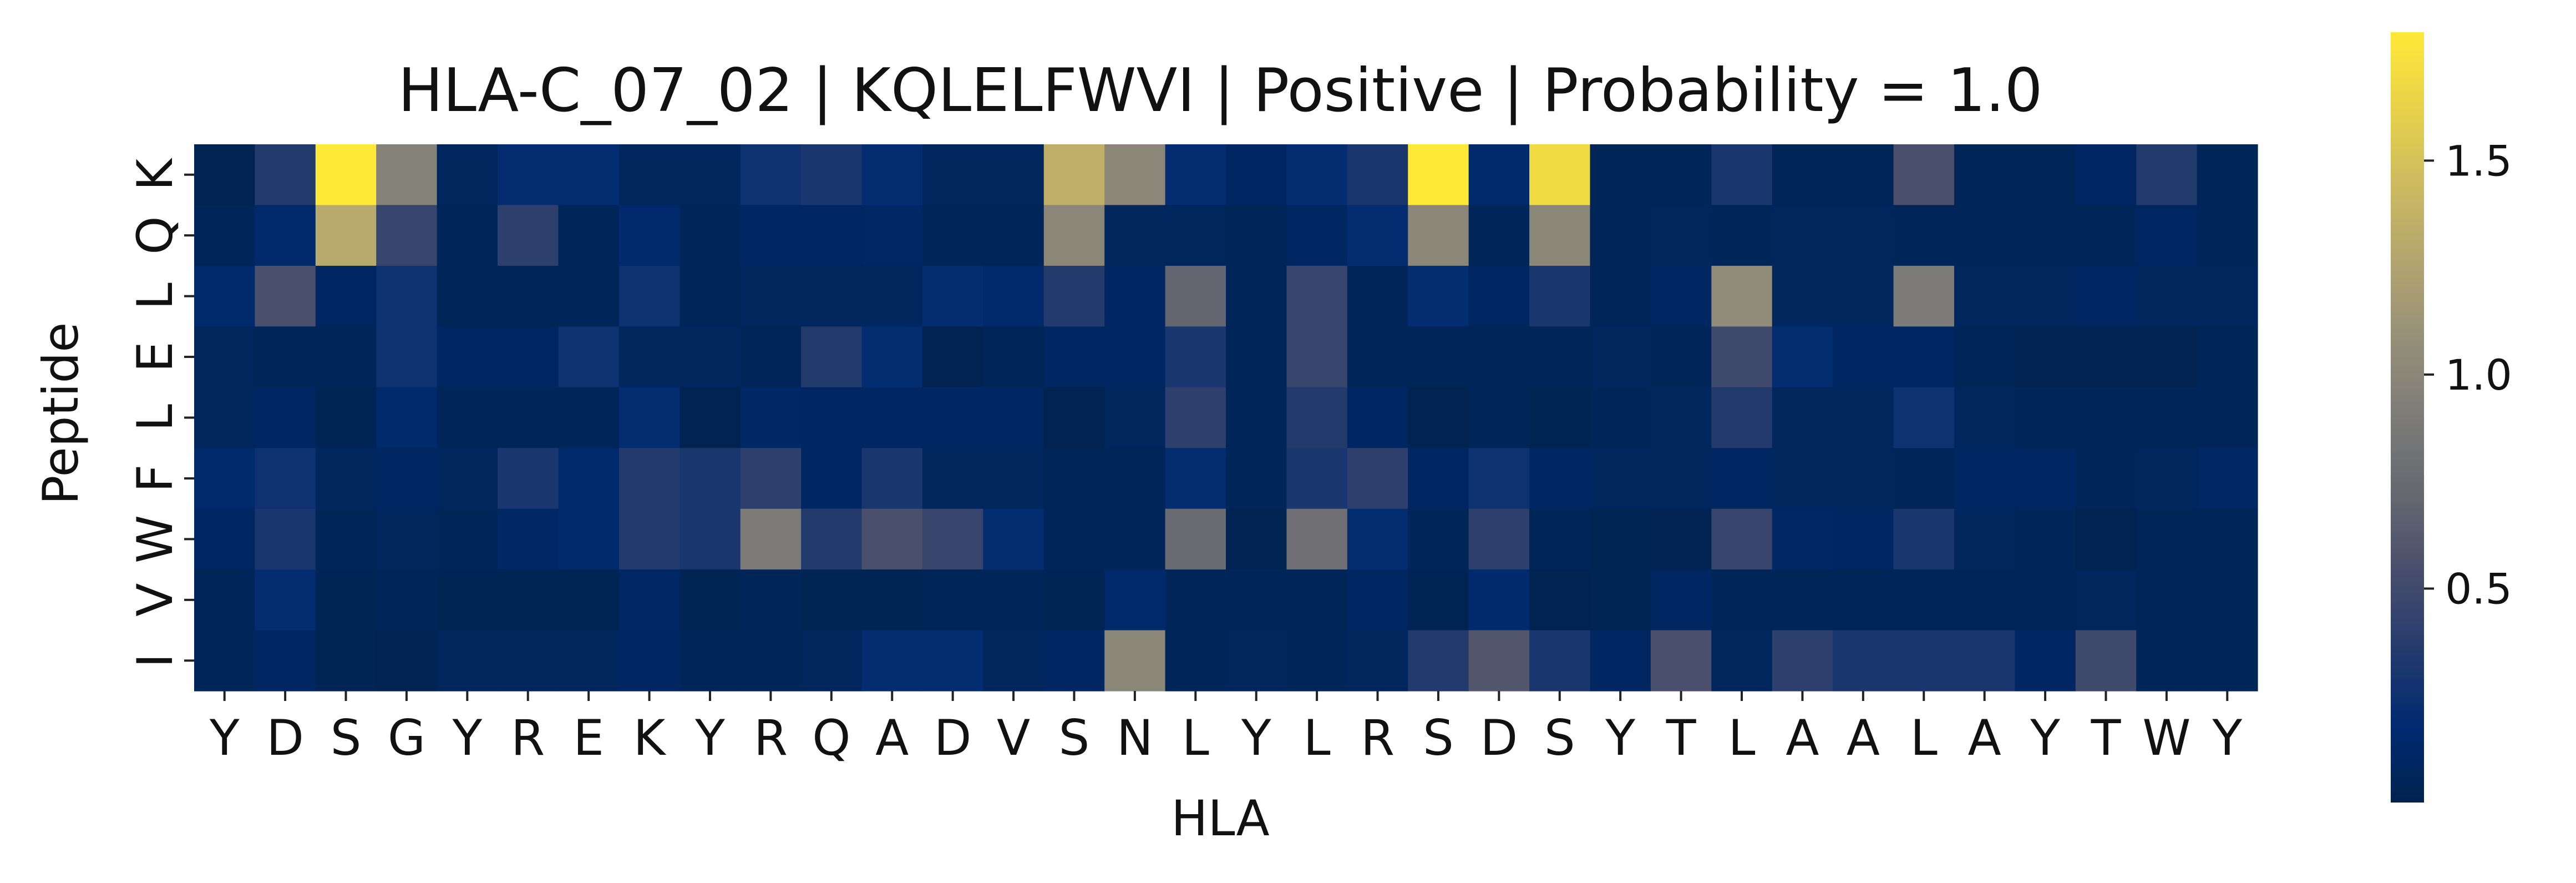 The image size is (2576, 883). Describe the element at coordinates (155, 174) in the screenshot. I see `y-tick-label: K` at that location.